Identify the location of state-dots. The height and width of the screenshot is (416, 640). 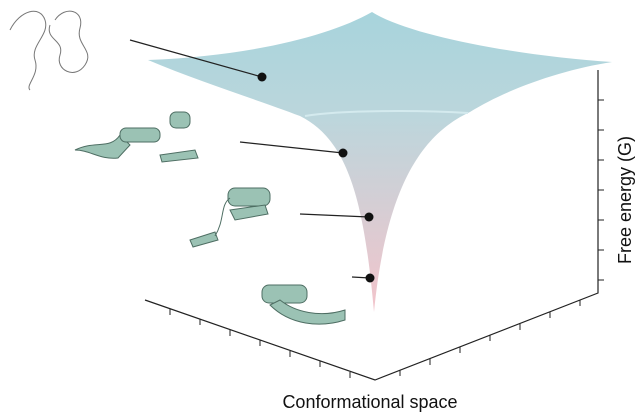
(316, 177).